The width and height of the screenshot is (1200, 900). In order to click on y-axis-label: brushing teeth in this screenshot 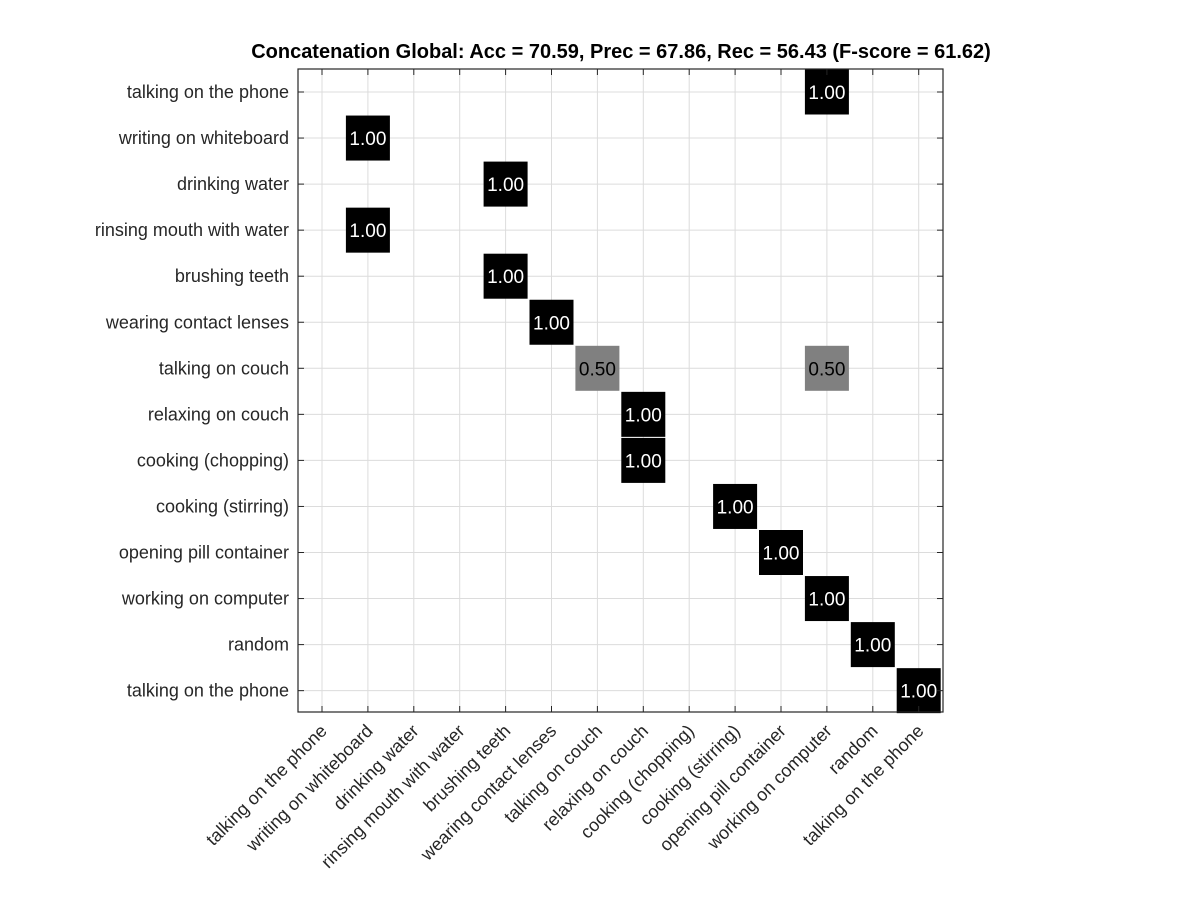, I will do `click(232, 276)`.